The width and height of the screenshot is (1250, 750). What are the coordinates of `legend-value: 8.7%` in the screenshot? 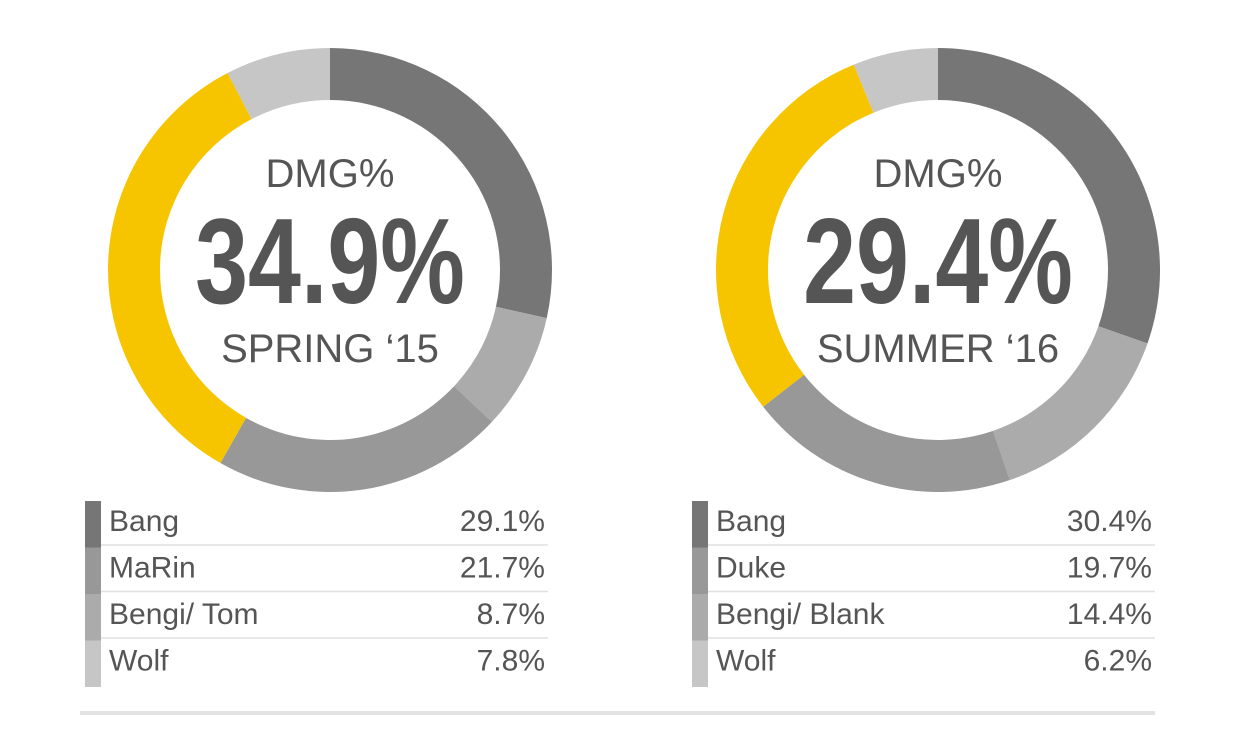 It's located at (511, 614).